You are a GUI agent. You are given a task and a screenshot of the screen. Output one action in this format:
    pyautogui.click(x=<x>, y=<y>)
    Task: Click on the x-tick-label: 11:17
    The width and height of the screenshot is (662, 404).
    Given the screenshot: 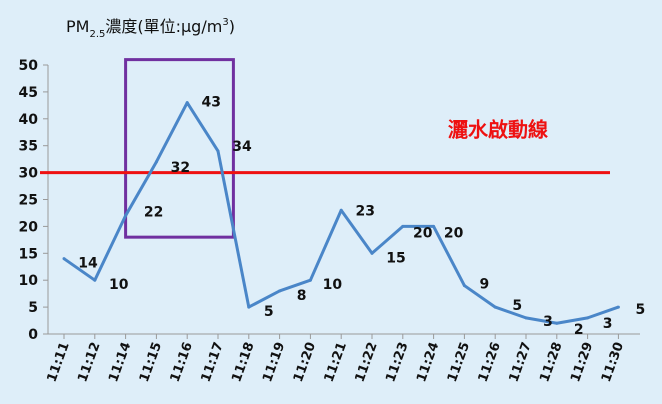 What is the action you would take?
    pyautogui.click(x=213, y=362)
    